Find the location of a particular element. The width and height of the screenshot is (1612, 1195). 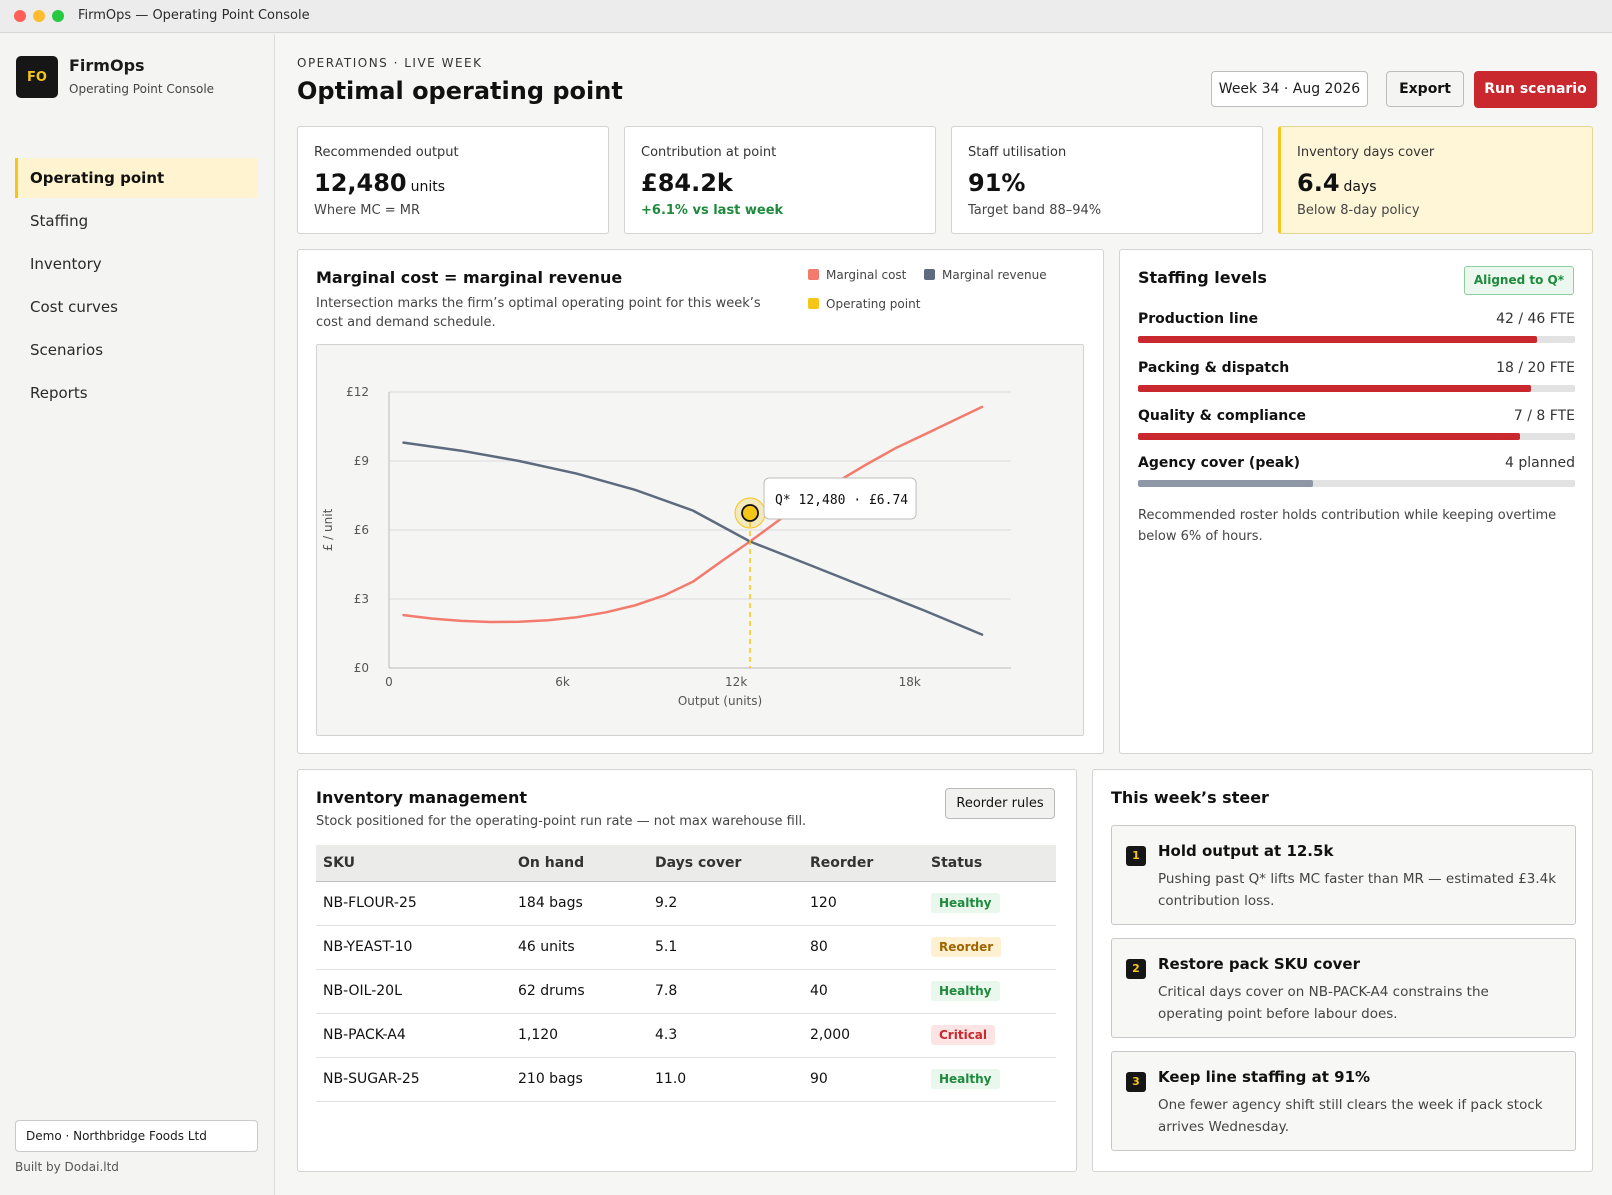

sidebar-item-staffing: Staffing is located at coordinates (59, 221).